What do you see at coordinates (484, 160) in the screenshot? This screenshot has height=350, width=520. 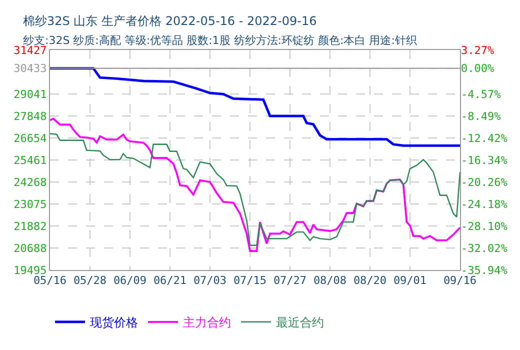 I see `y2-tick-label: -16.34%` at bounding box center [484, 160].